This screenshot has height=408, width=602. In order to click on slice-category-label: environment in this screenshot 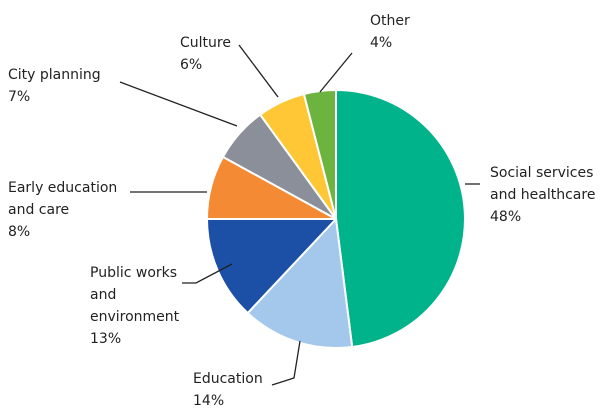, I will do `click(135, 317)`.